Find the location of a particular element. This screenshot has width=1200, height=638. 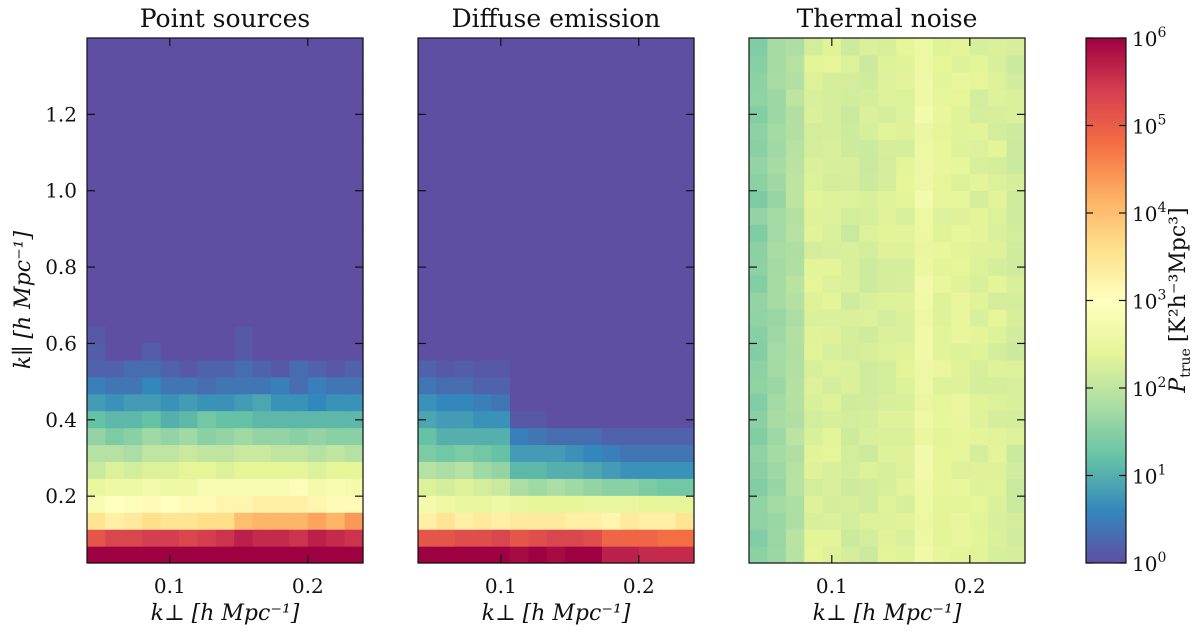

panel-title: Diffuse emission is located at coordinates (556, 18).